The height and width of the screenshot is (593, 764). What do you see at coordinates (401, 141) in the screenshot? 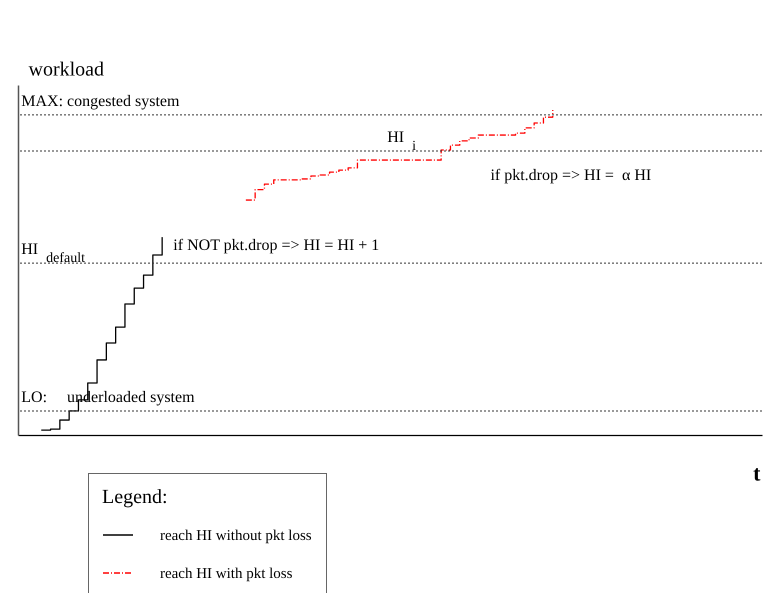
I see `text: HI i` at bounding box center [401, 141].